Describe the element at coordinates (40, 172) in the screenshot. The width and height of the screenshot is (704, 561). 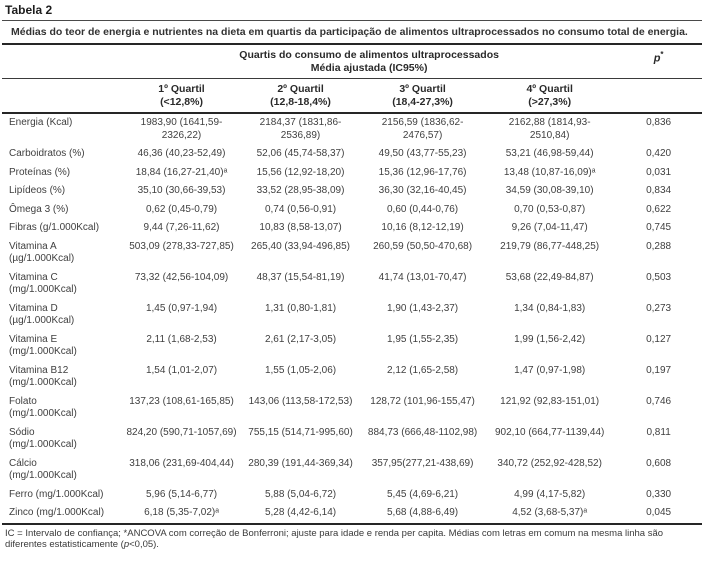
I see `row-label: Proteínas (%)` at that location.